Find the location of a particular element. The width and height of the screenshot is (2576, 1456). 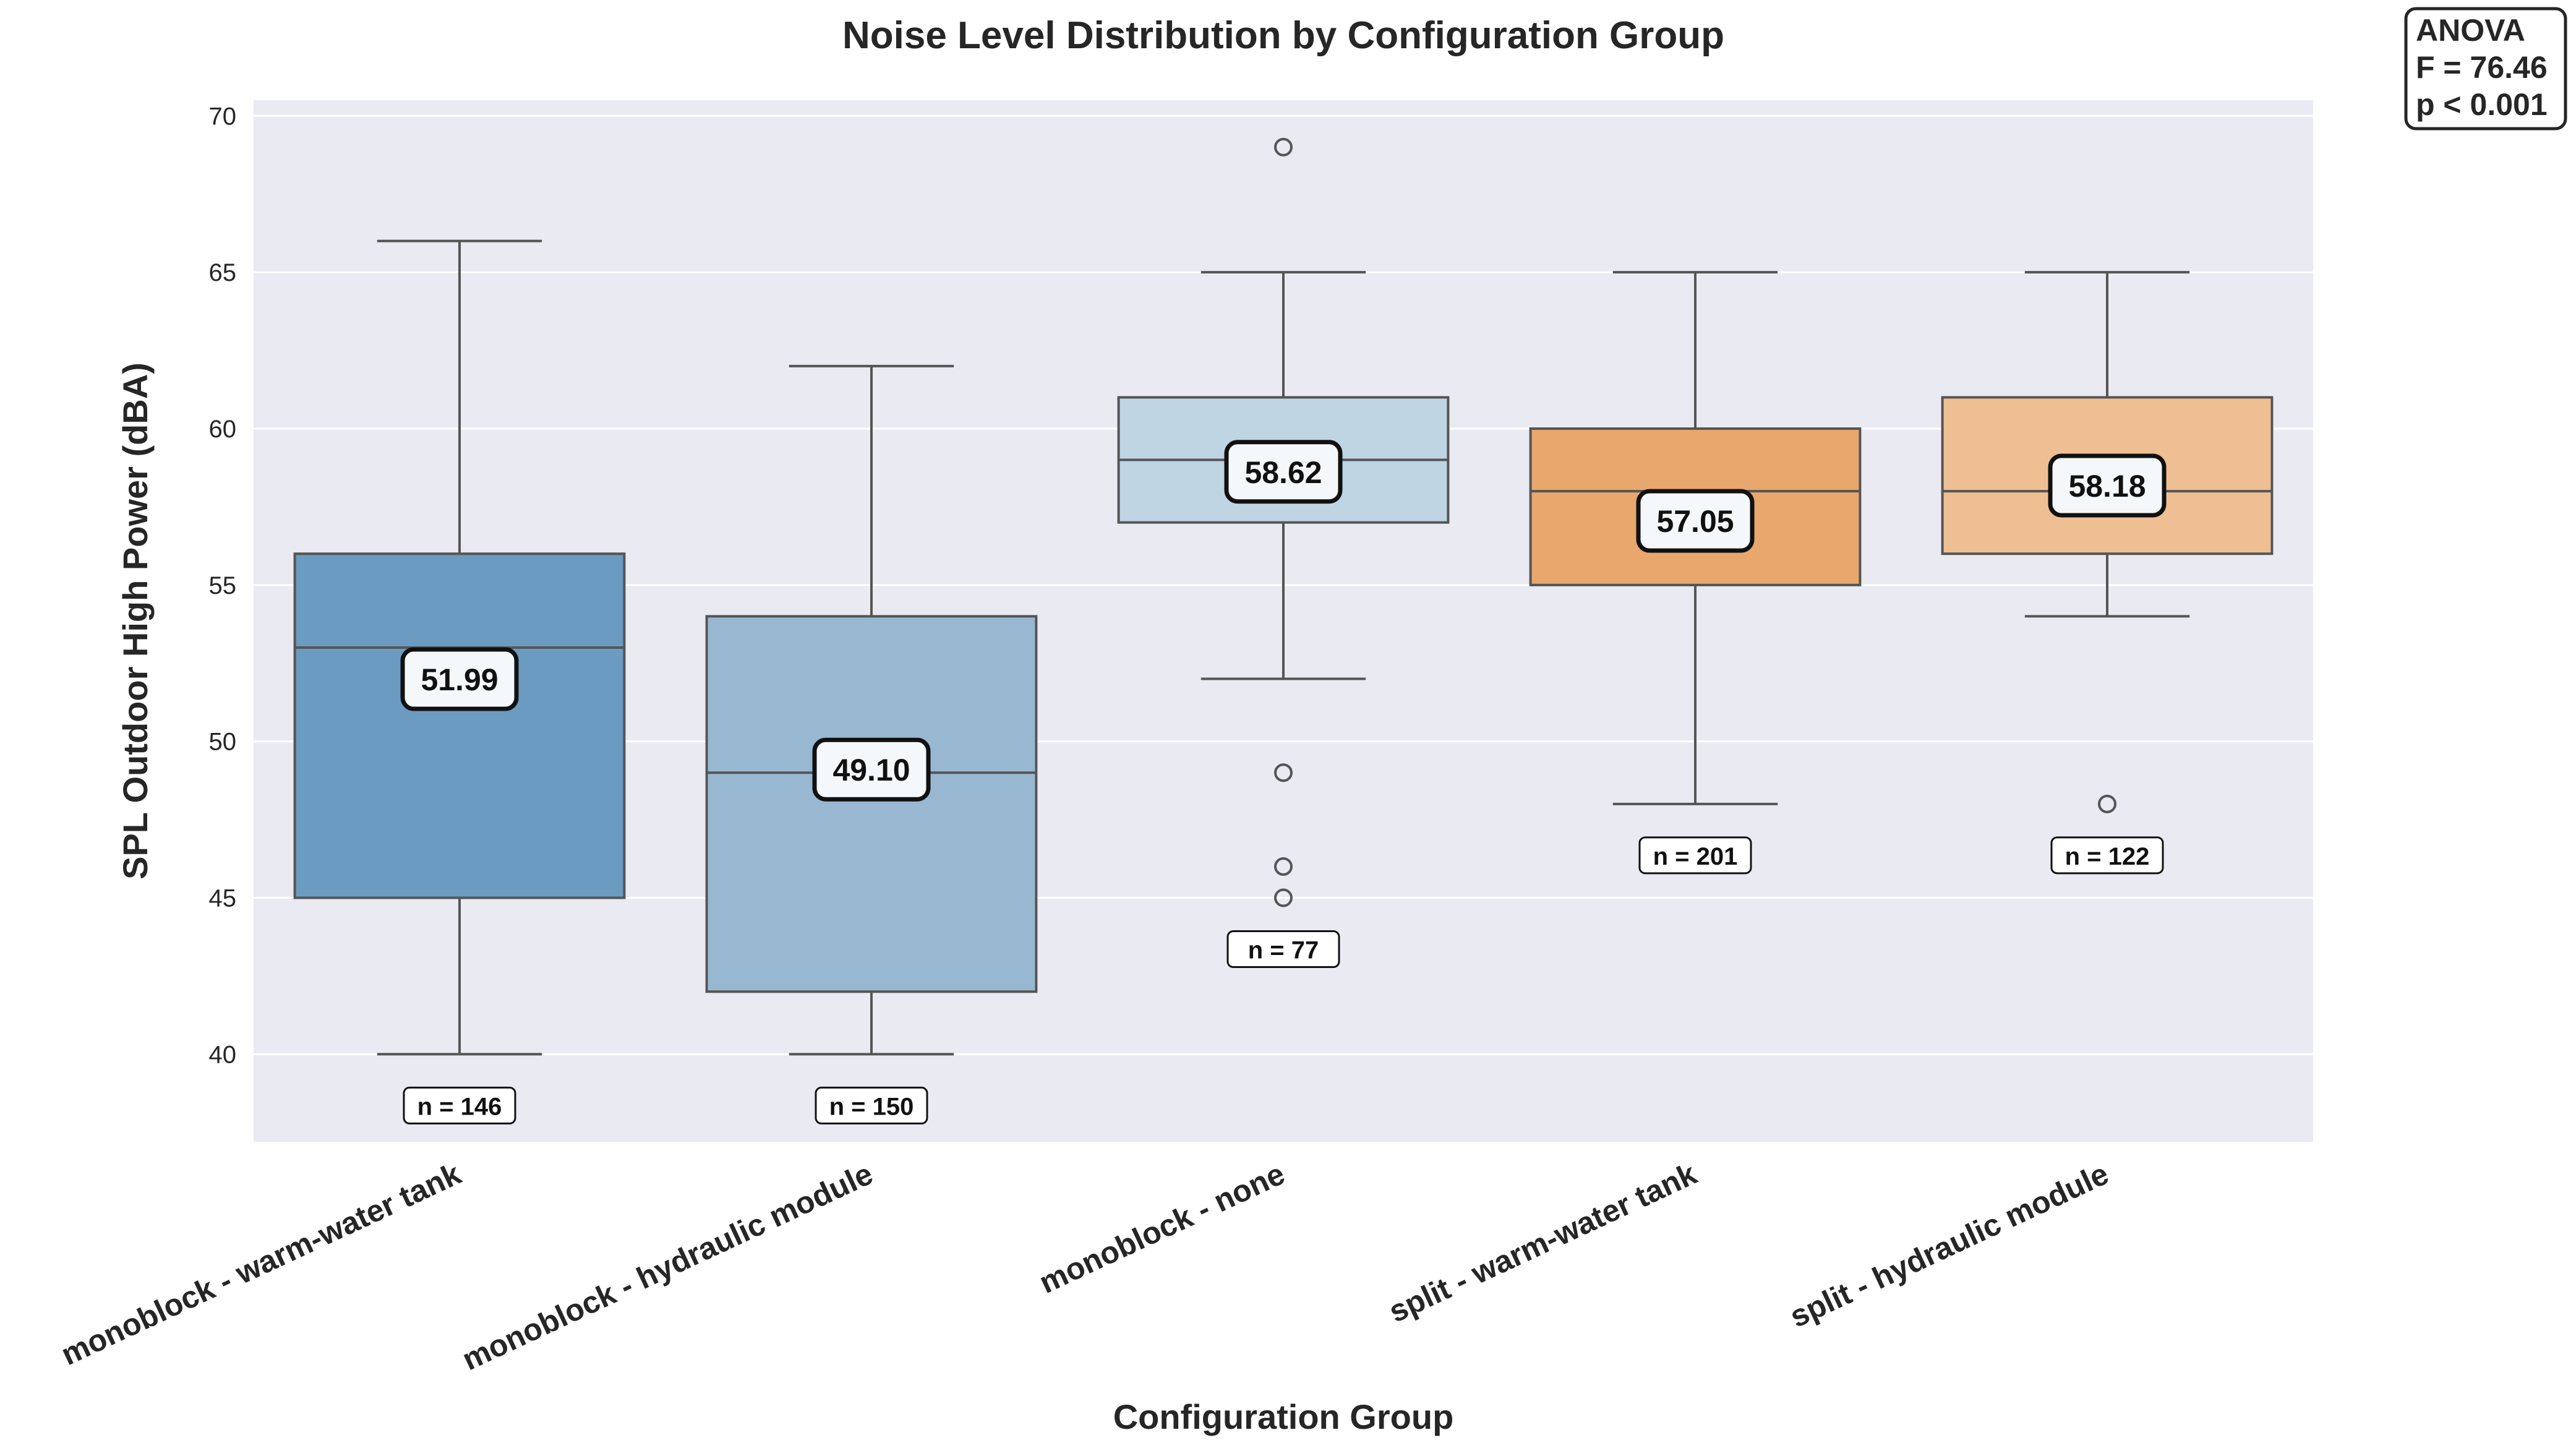

n-label: n = 77 is located at coordinates (1283, 951).